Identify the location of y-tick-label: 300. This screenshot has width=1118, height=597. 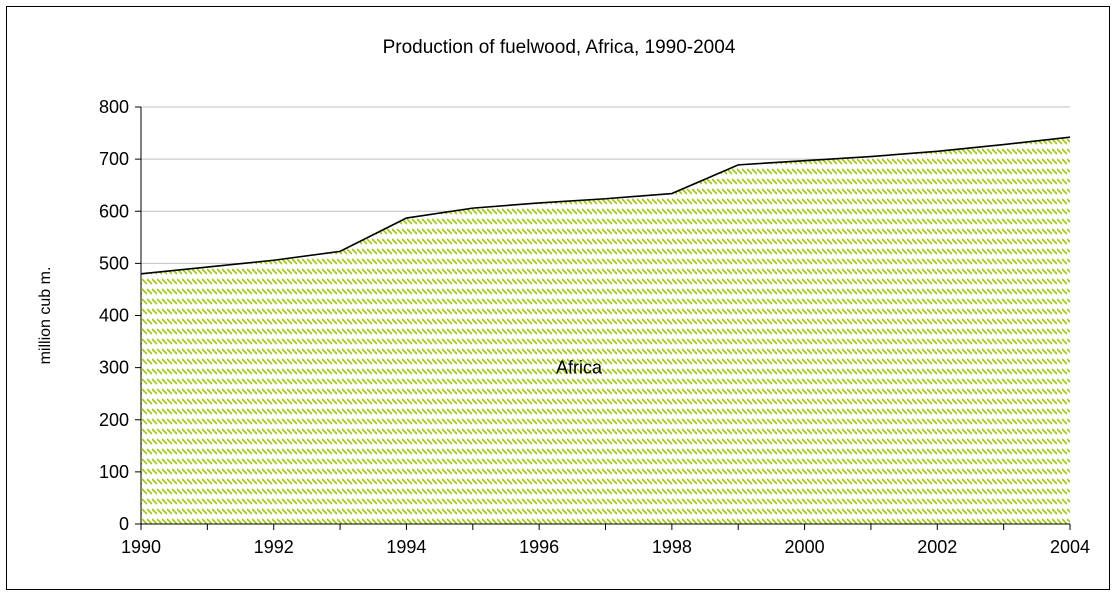
(114, 368).